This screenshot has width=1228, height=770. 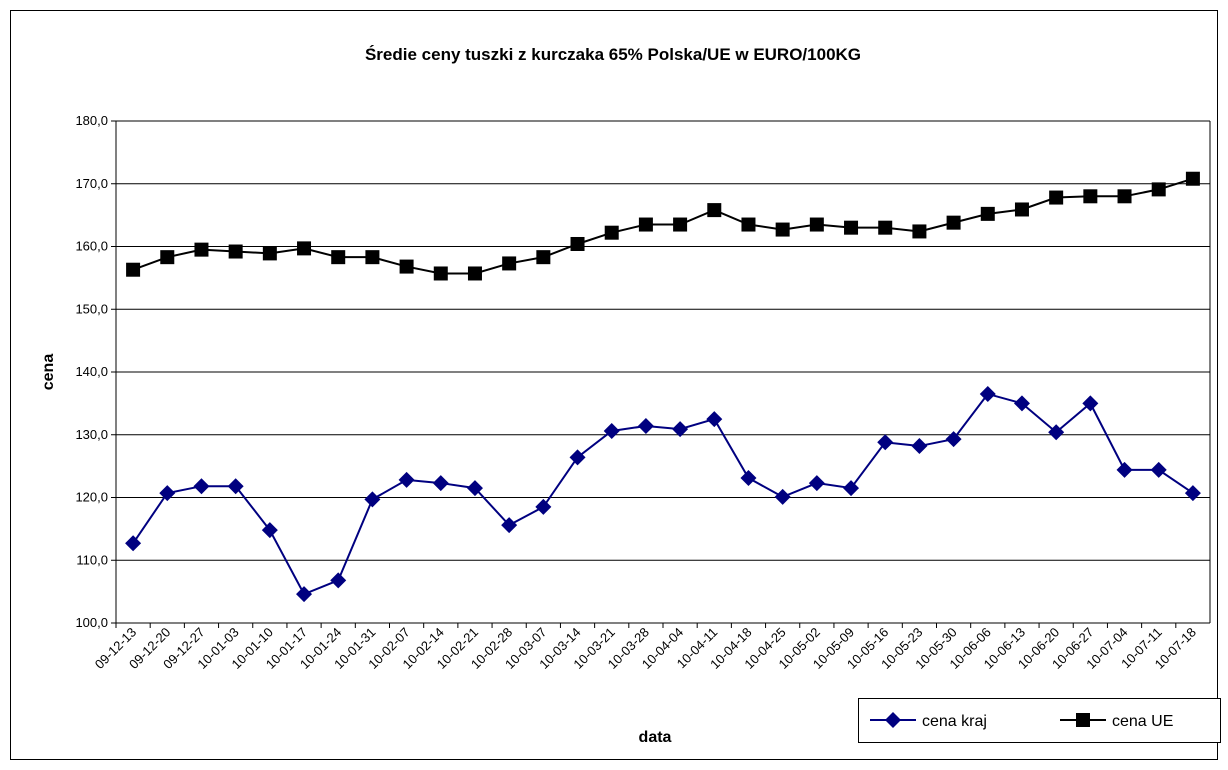 I want to click on legend-box, so click(x=1039, y=720).